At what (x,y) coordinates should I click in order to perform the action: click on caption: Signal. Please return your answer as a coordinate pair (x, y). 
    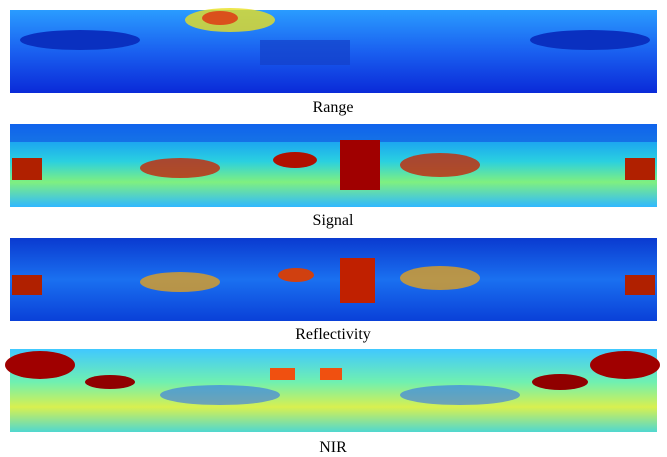
    Looking at the image, I should click on (333, 220).